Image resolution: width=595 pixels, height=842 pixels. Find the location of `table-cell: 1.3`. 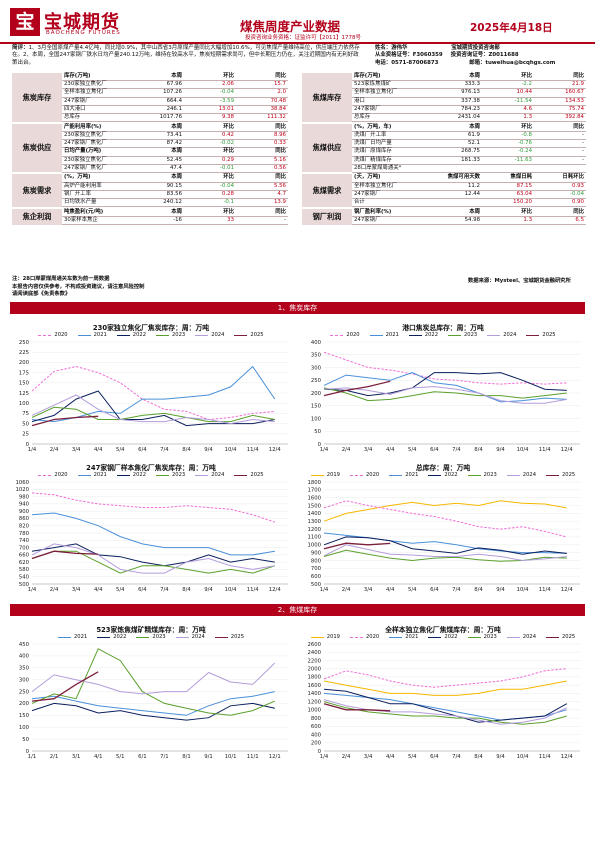

table-cell: 1.3 is located at coordinates (508, 221).